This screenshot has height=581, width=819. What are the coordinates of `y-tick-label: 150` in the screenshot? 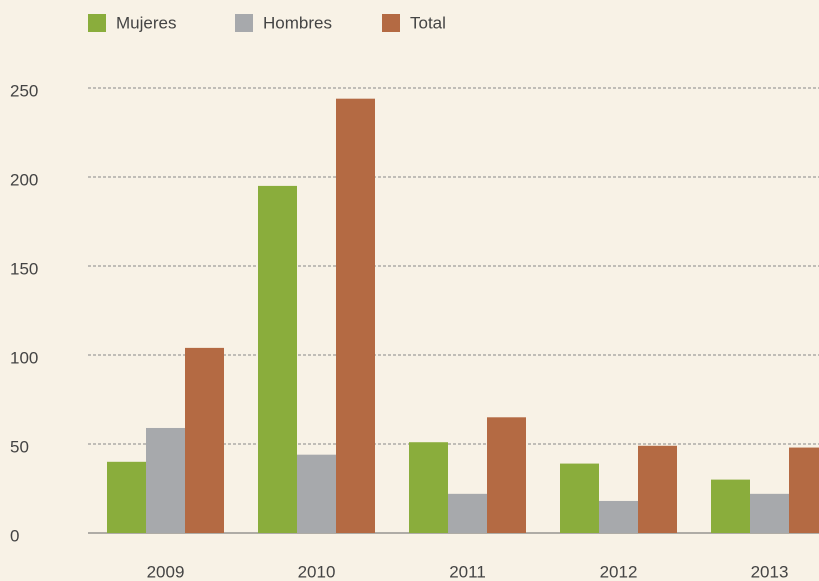 It's located at (24, 268).